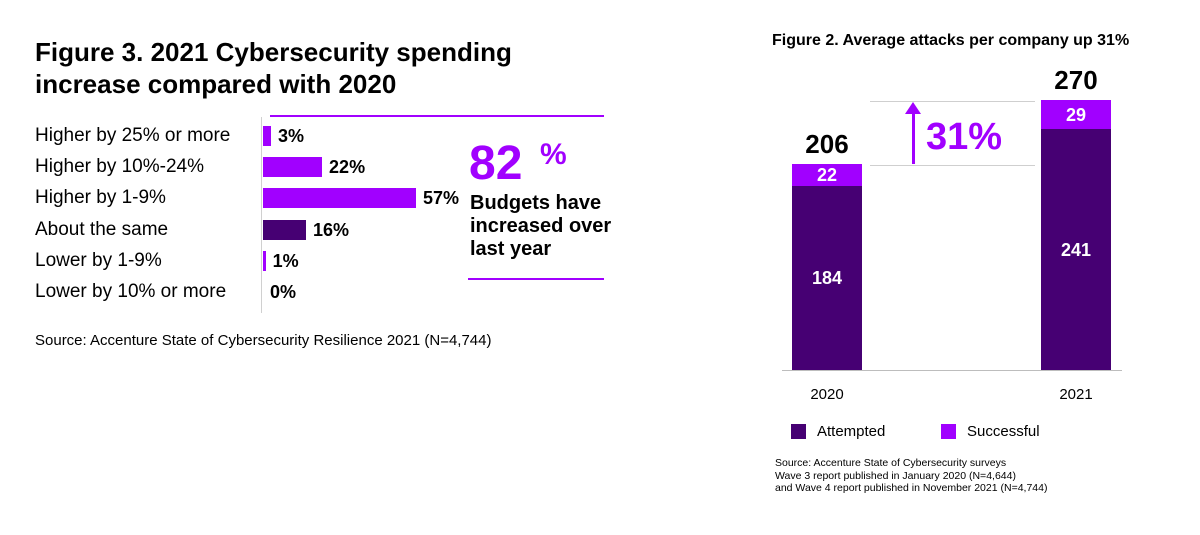  What do you see at coordinates (330, 229) in the screenshot?
I see `bar-value-label: 16%` at bounding box center [330, 229].